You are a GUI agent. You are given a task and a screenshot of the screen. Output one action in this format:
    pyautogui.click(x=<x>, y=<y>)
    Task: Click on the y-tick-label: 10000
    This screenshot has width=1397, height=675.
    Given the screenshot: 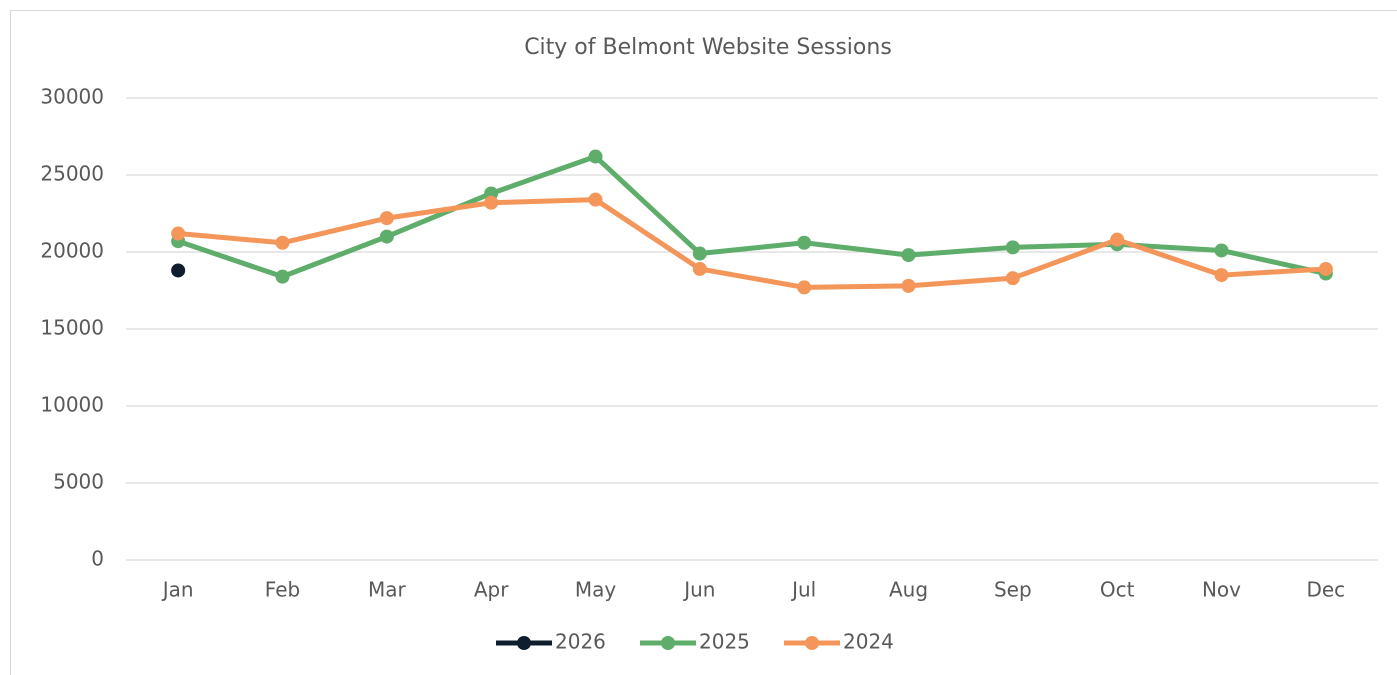 What is the action you would take?
    pyautogui.click(x=72, y=405)
    